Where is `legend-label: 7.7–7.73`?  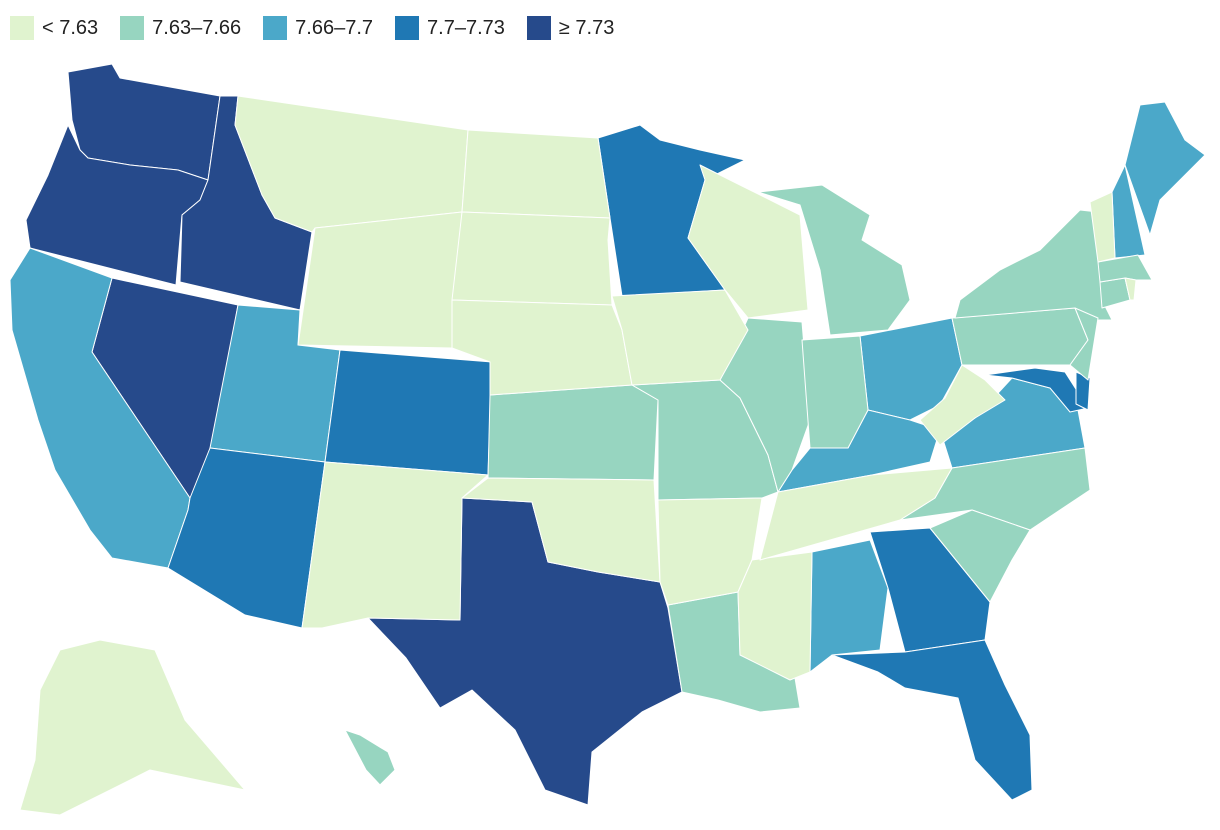 legend-label: 7.7–7.73 is located at coordinates (466, 27).